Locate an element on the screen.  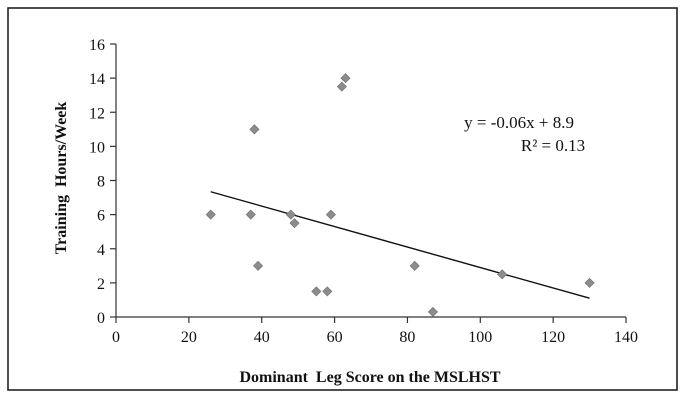
x-tick-label: 20 is located at coordinates (189, 337).